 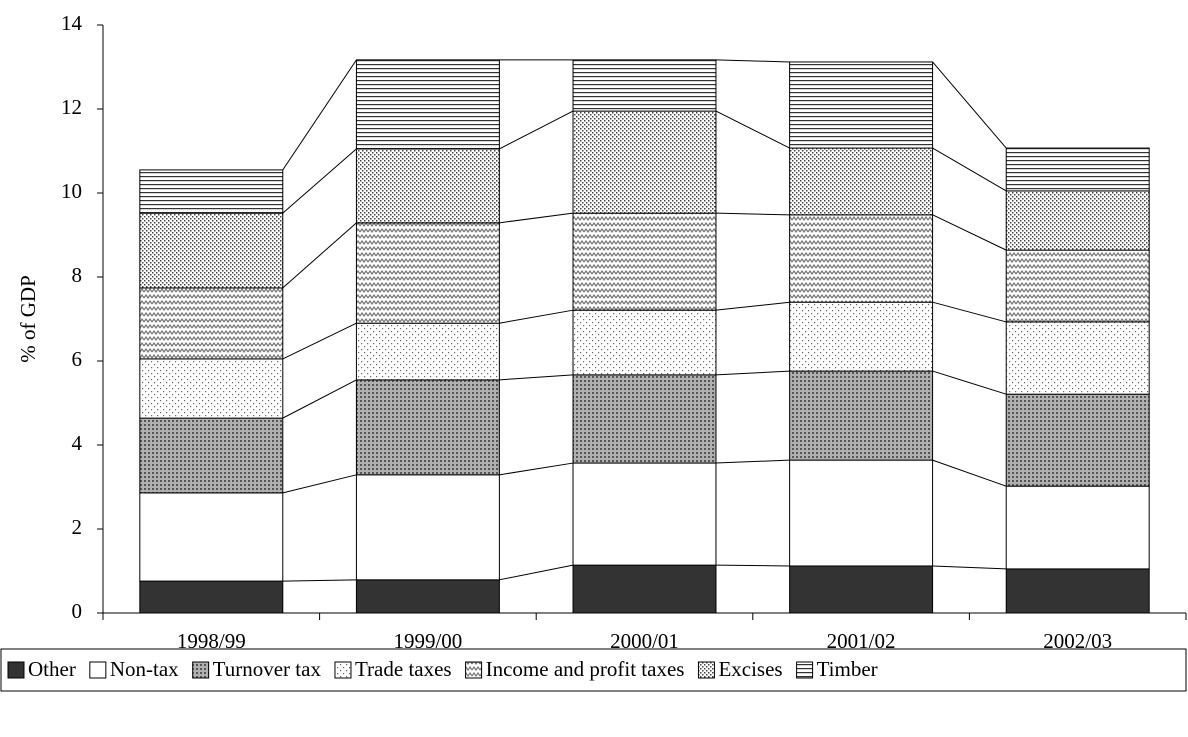 I want to click on legend-label: Timber, so click(x=847, y=669).